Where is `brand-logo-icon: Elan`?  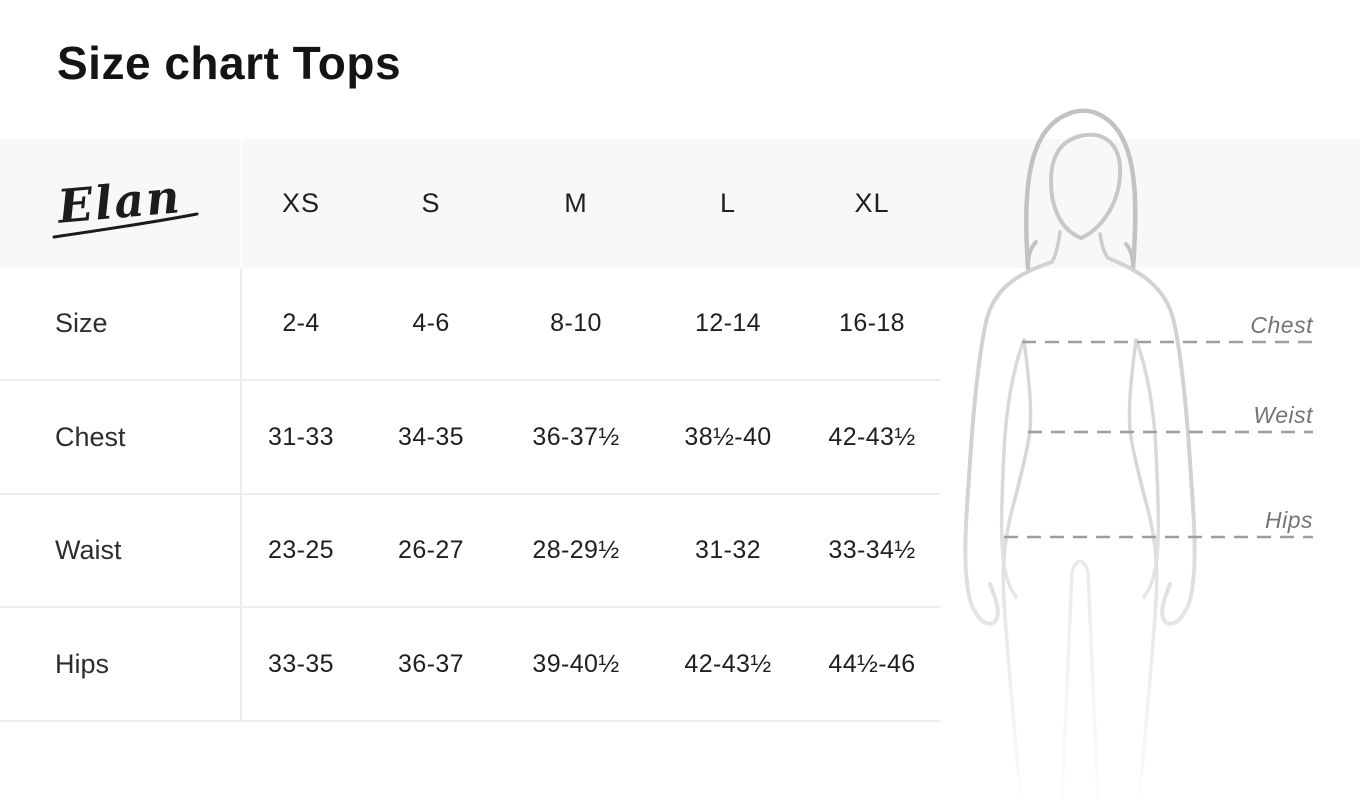 brand-logo-icon: Elan is located at coordinates (125, 203).